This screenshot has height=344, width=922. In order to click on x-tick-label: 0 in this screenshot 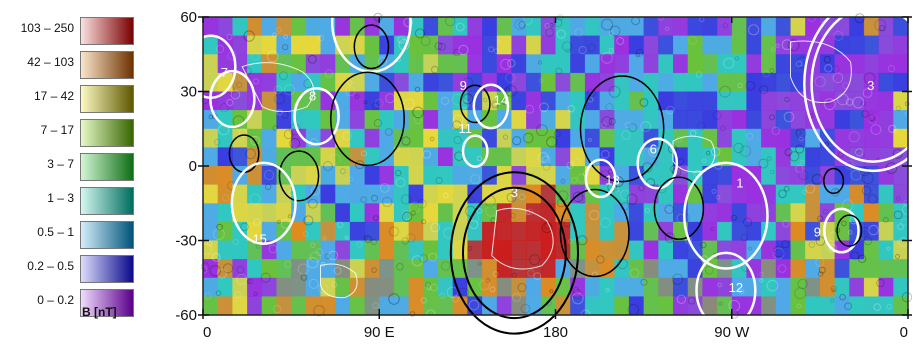, I will do `click(207, 332)`.